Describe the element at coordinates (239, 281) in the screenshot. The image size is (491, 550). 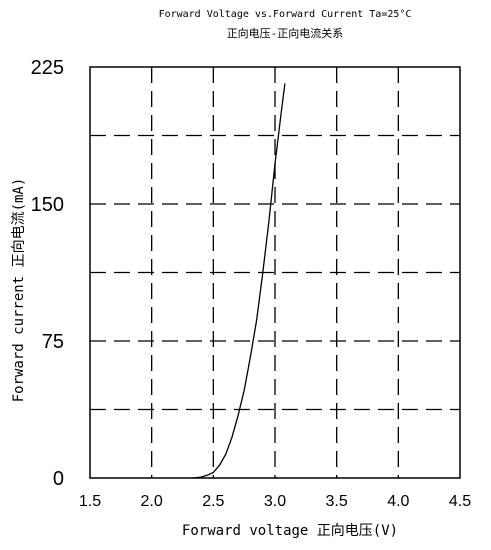
I see `series-line` at that location.